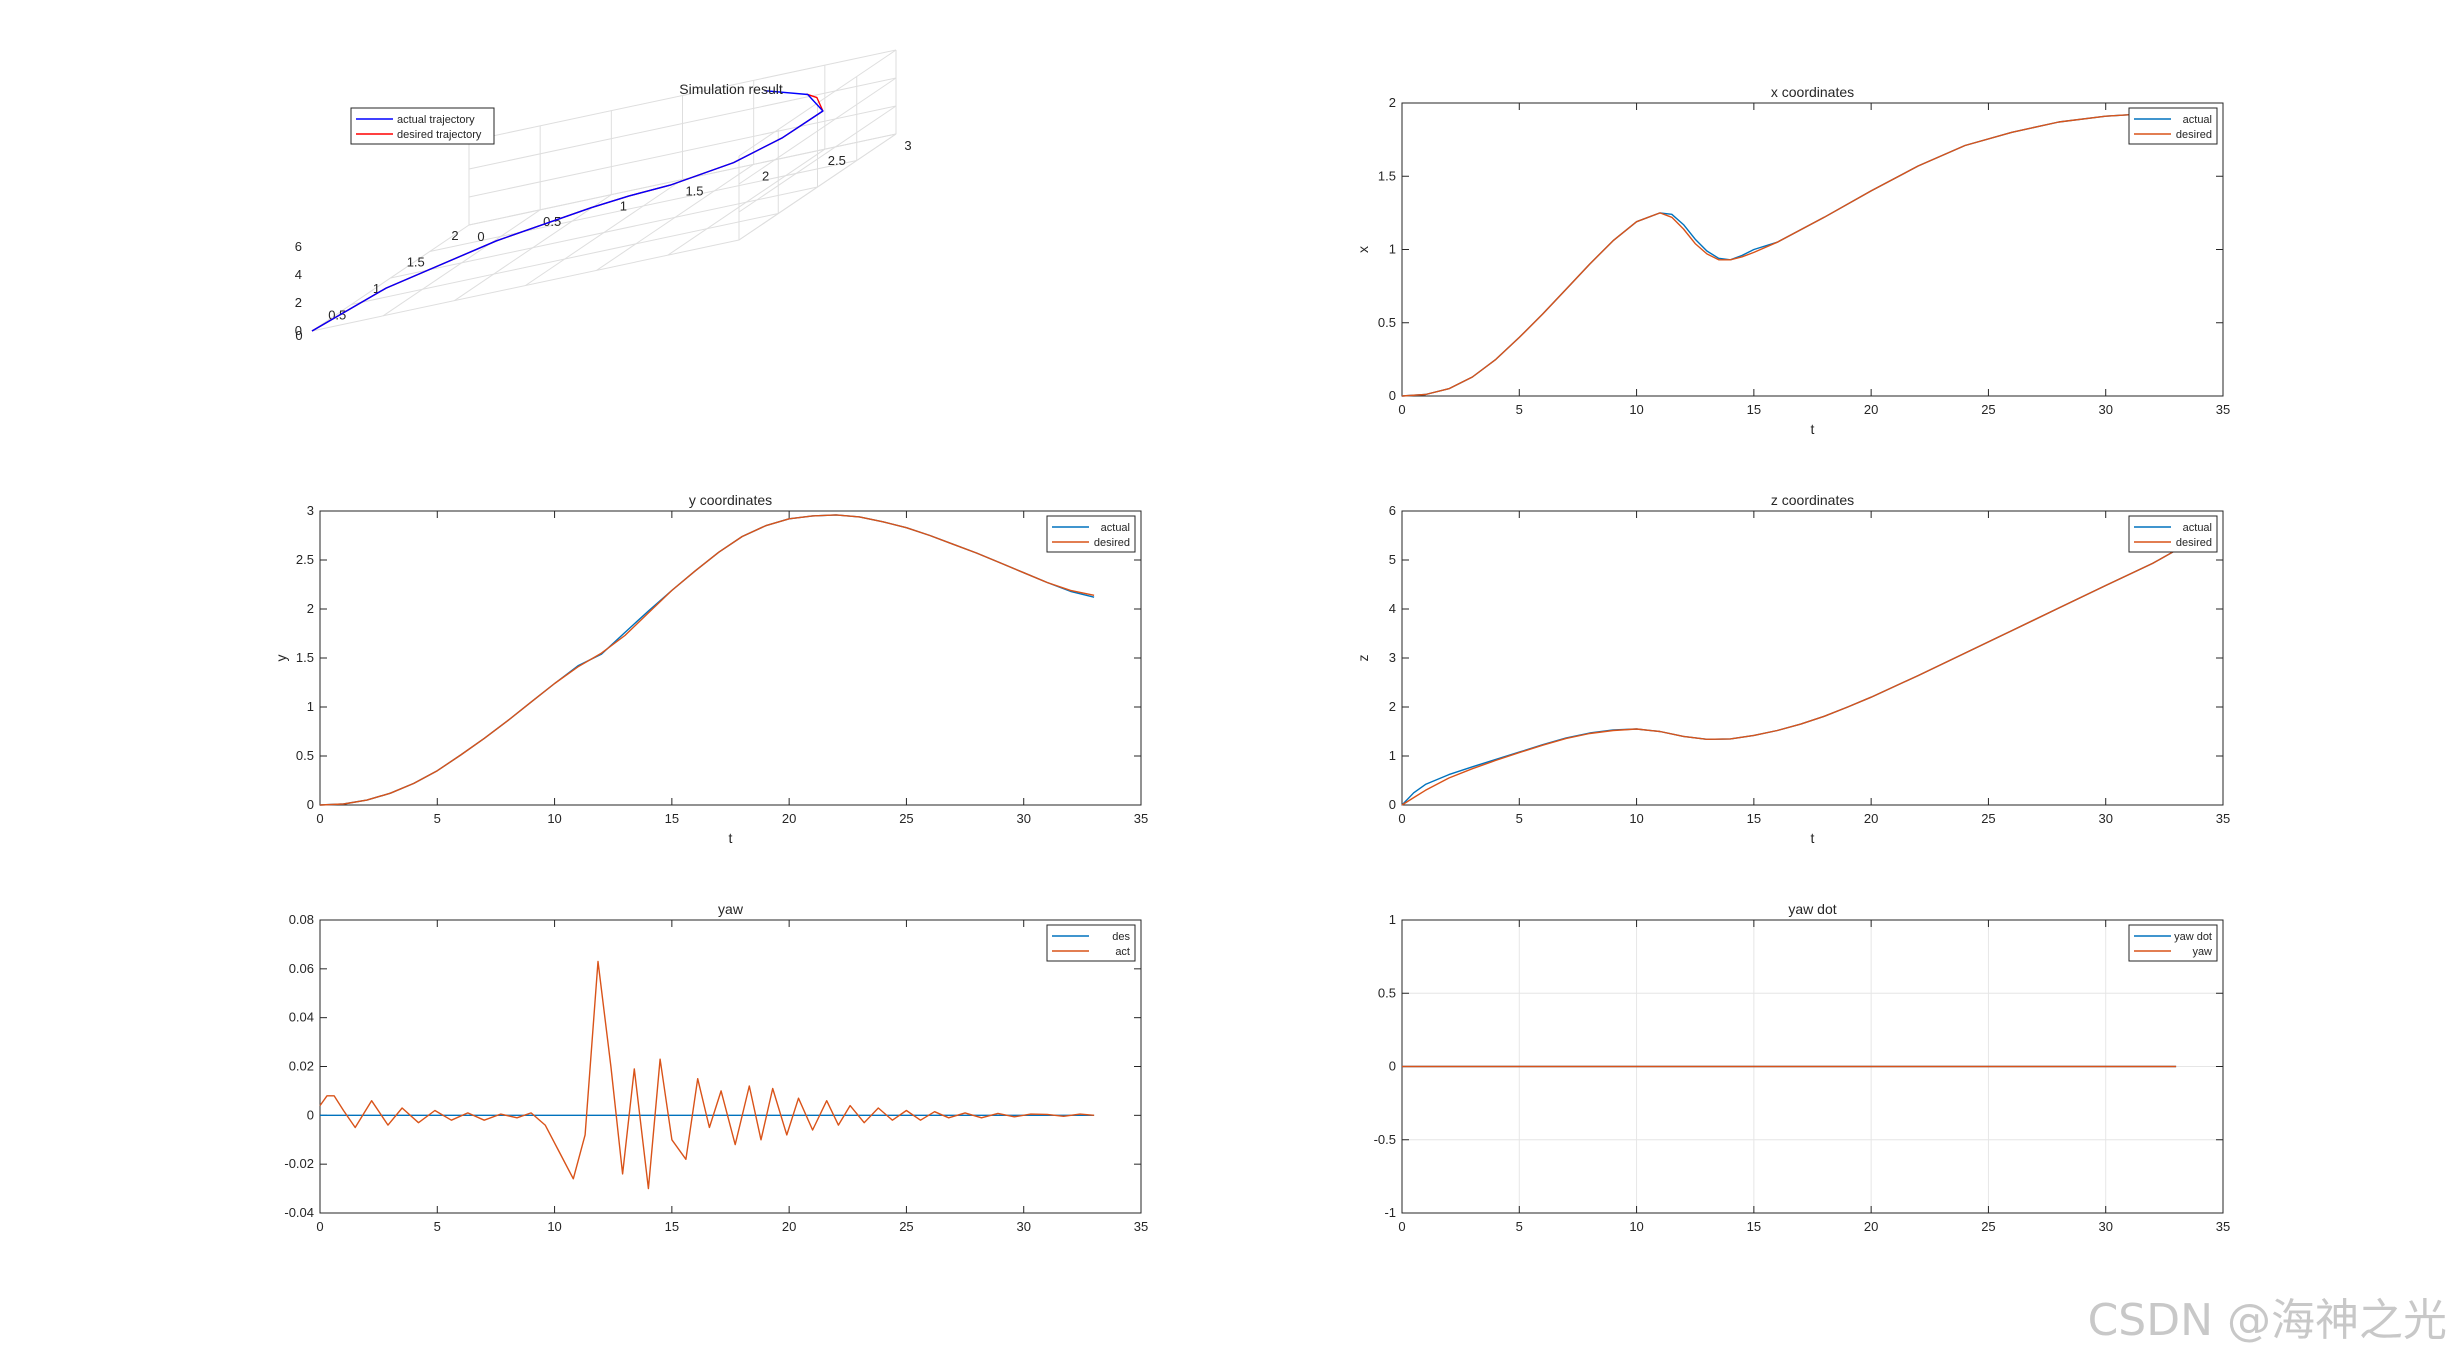  I want to click on y-tick-label: -0.02, so click(299, 1163).